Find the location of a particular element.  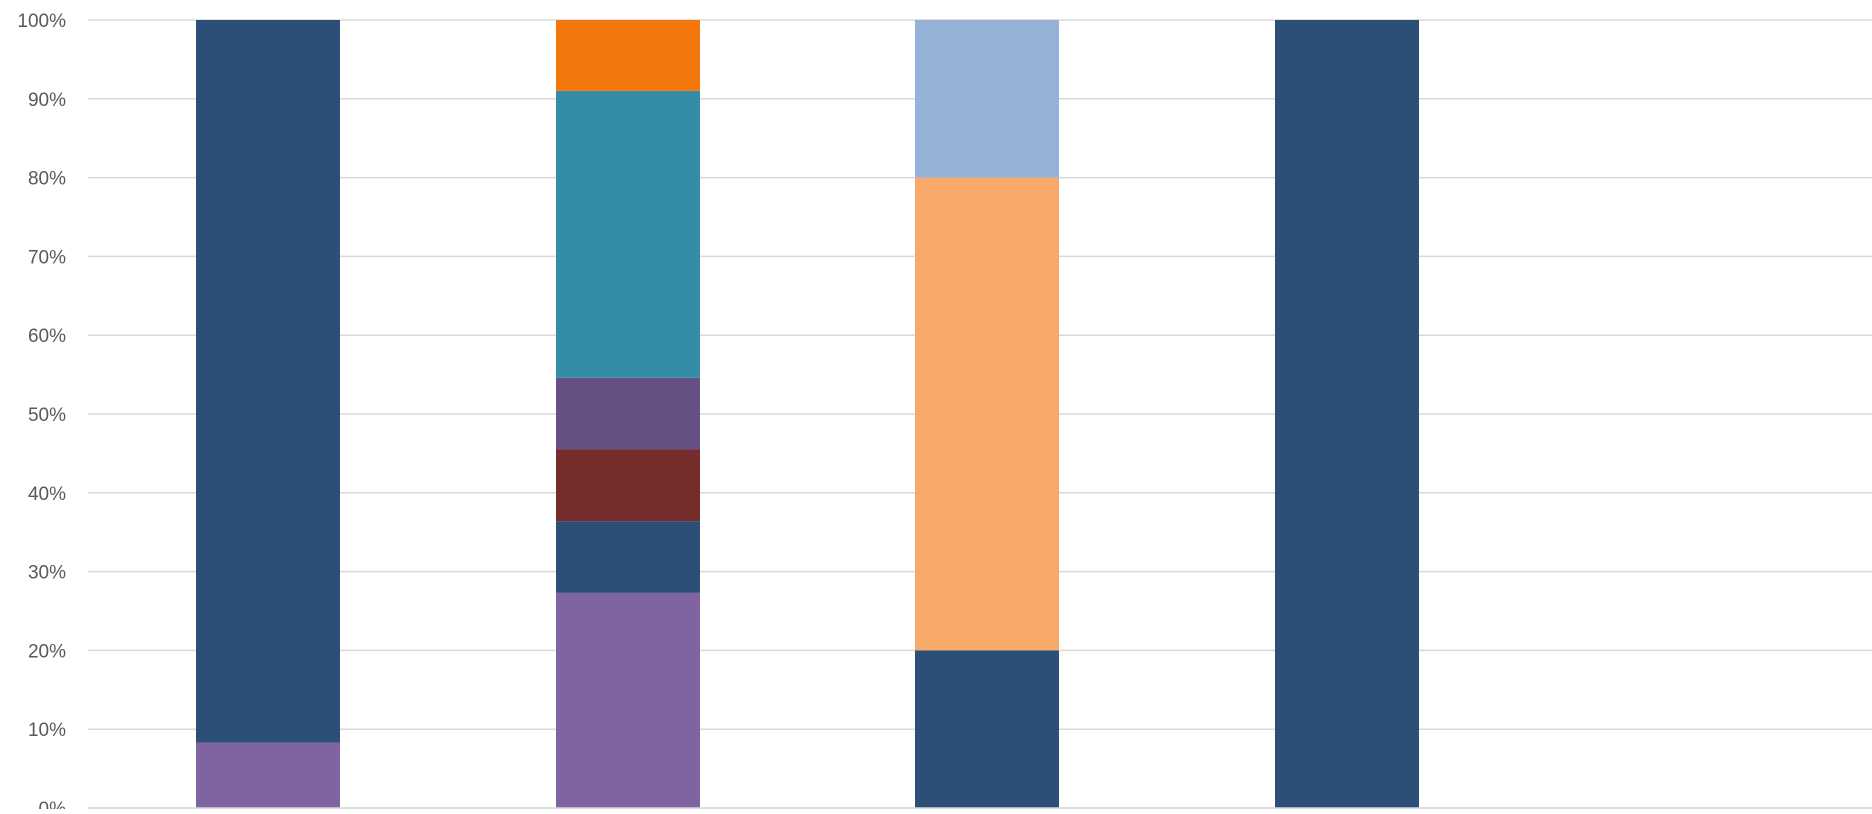

y-axis-tick-labels: 0% 10% 20% 30% 40% 50% 60% 70% 80% 90% 100% is located at coordinates (42, 412).